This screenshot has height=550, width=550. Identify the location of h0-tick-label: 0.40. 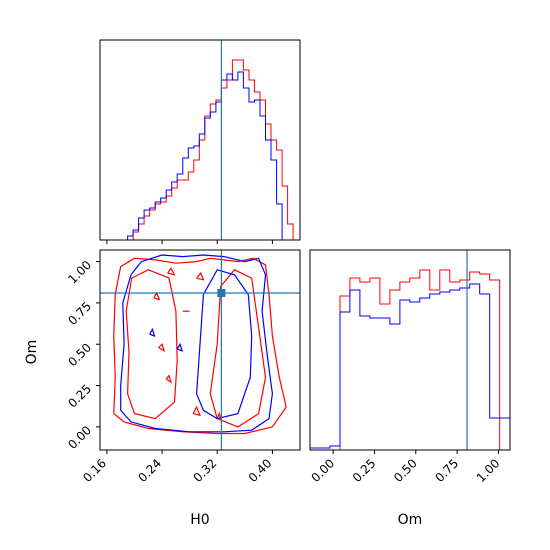
(260, 470).